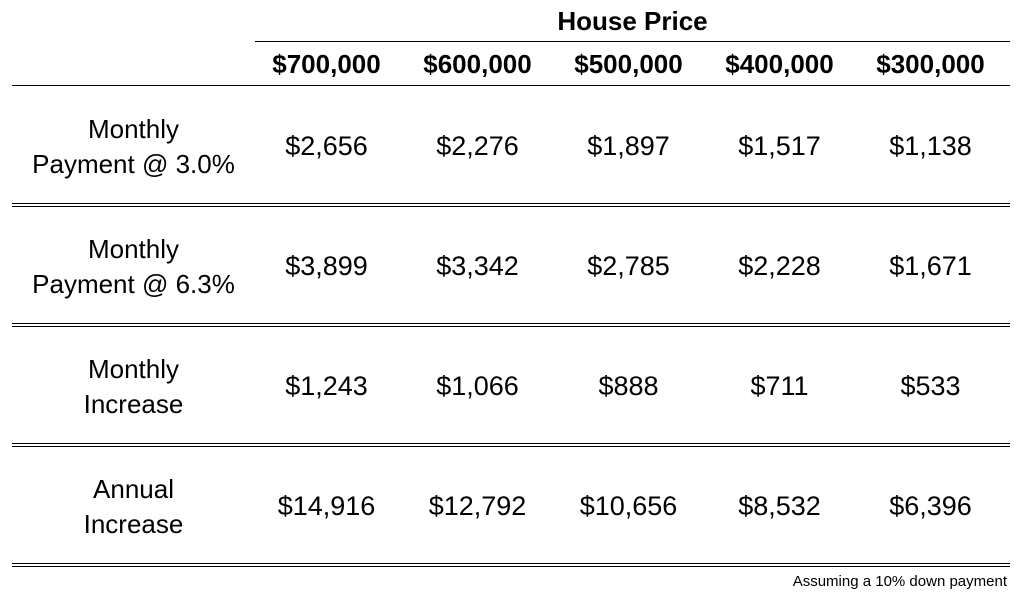  I want to click on table-bottom-rule, so click(511, 565).